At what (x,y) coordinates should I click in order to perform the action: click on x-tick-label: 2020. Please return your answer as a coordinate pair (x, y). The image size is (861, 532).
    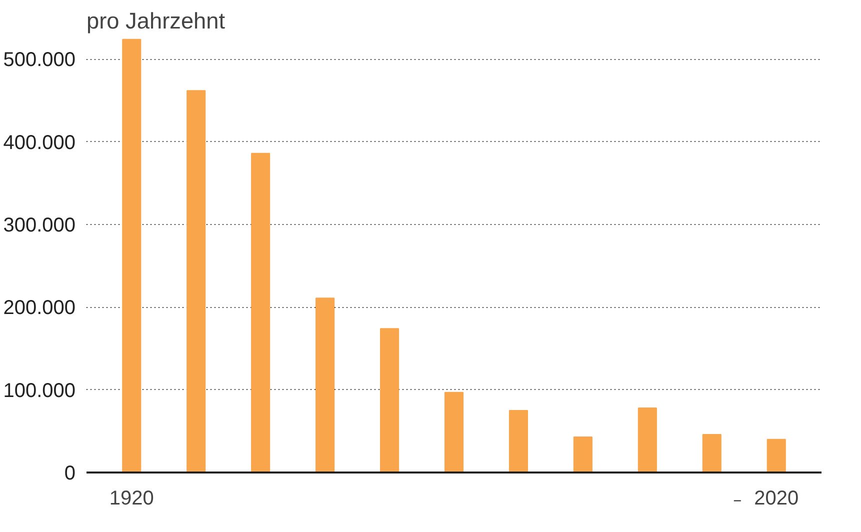
    Looking at the image, I should click on (776, 499).